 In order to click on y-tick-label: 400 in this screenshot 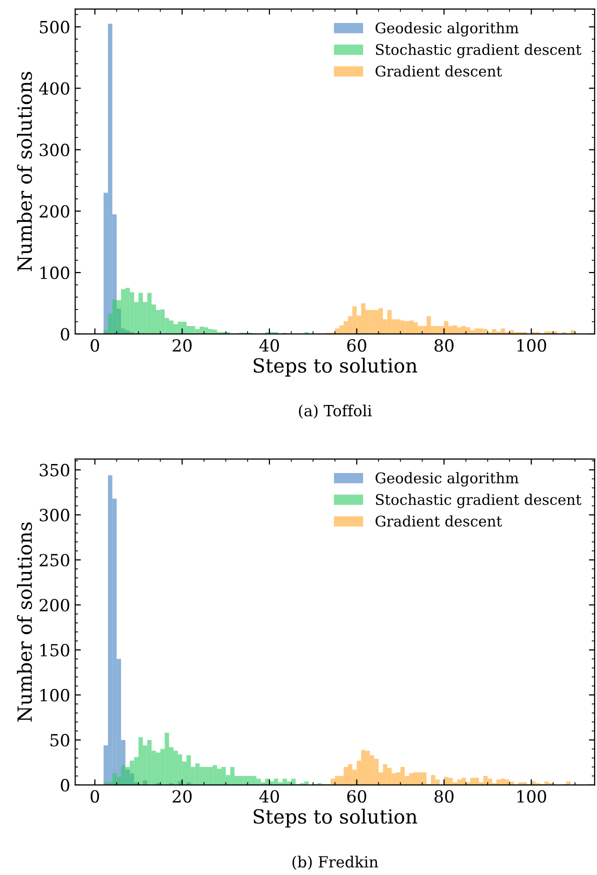, I will do `click(54, 88)`.